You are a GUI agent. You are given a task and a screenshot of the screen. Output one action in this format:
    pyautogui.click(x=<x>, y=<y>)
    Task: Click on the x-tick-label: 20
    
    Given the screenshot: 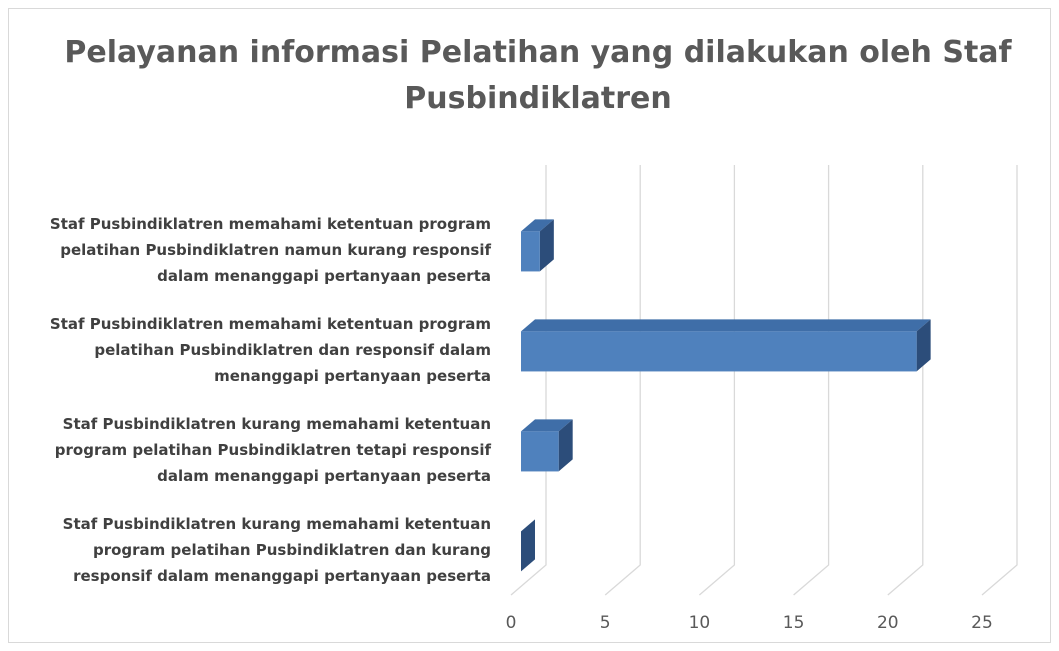 What is the action you would take?
    pyautogui.click(x=888, y=623)
    